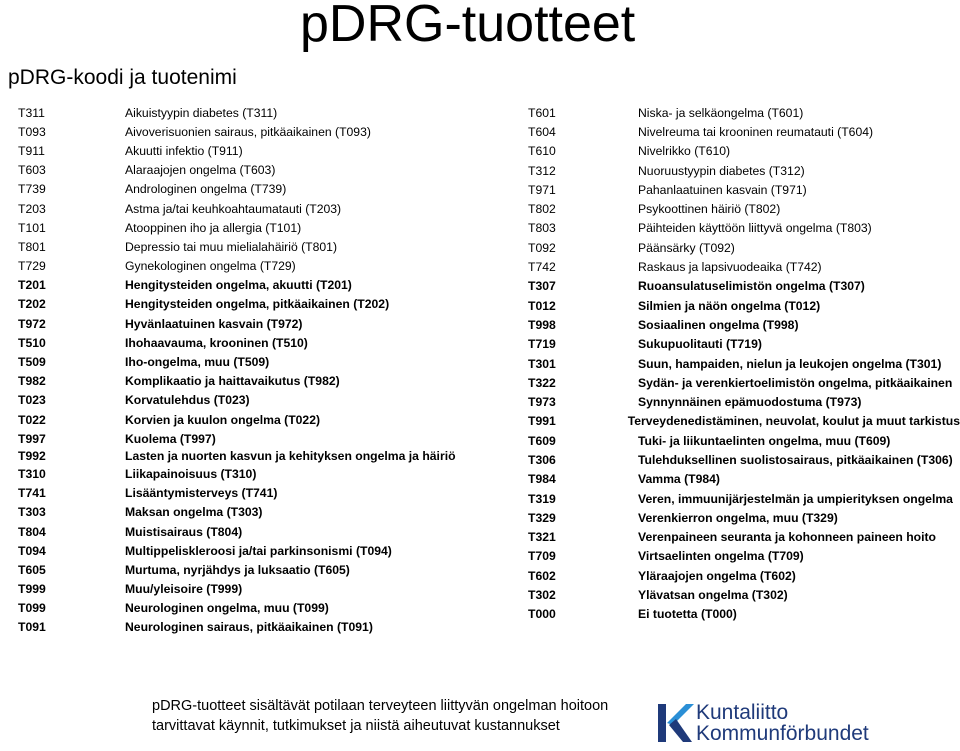 This screenshot has height=751, width=960. Describe the element at coordinates (751, 286) in the screenshot. I see `product-name: Ruoansulatuselimistön ongelma (T307)` at that location.